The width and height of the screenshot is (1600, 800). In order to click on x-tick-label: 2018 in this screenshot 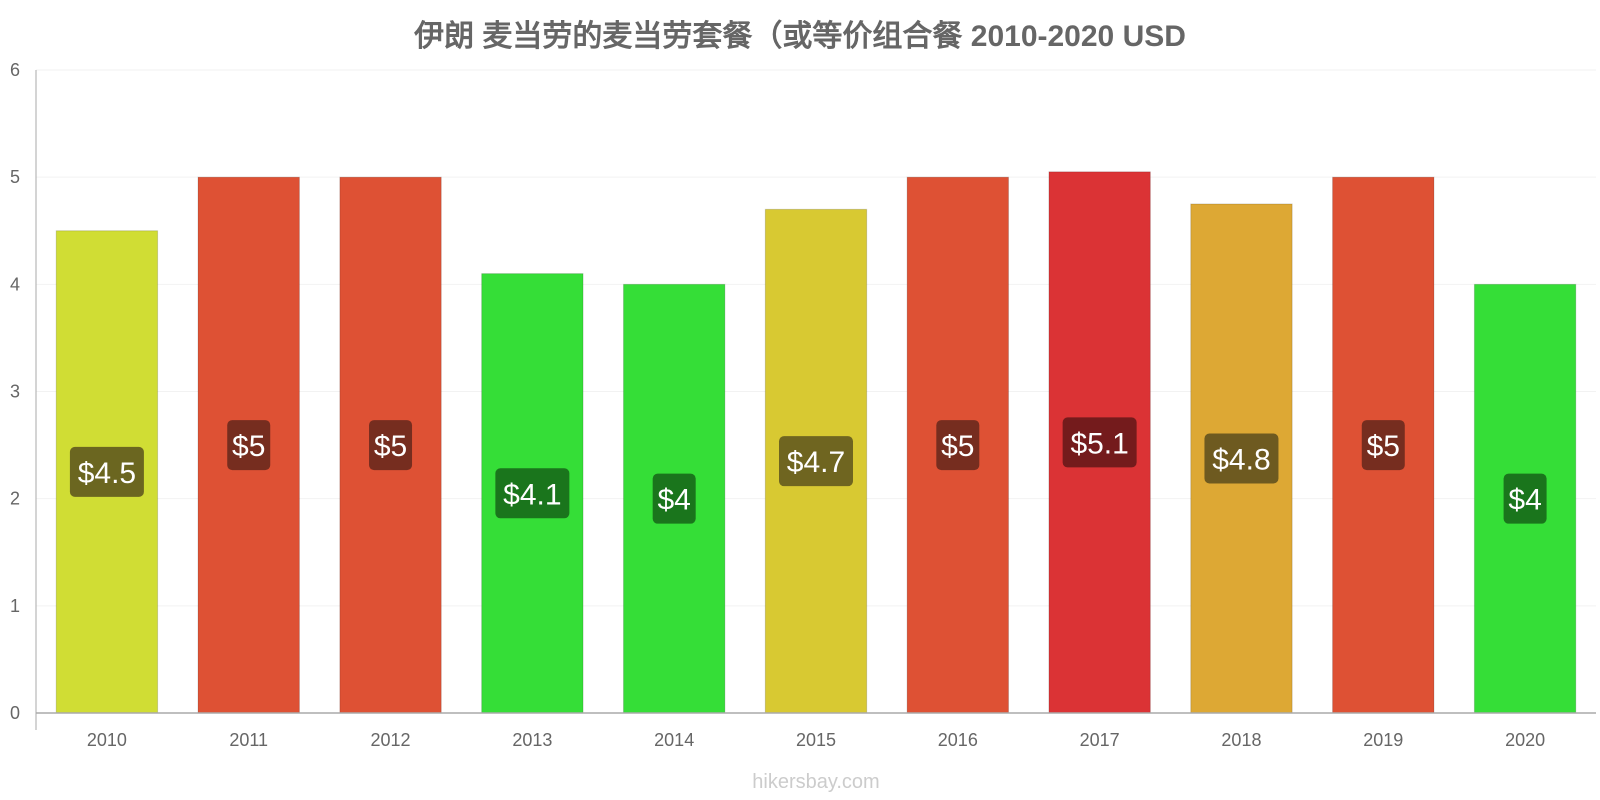, I will do `click(1241, 740)`.